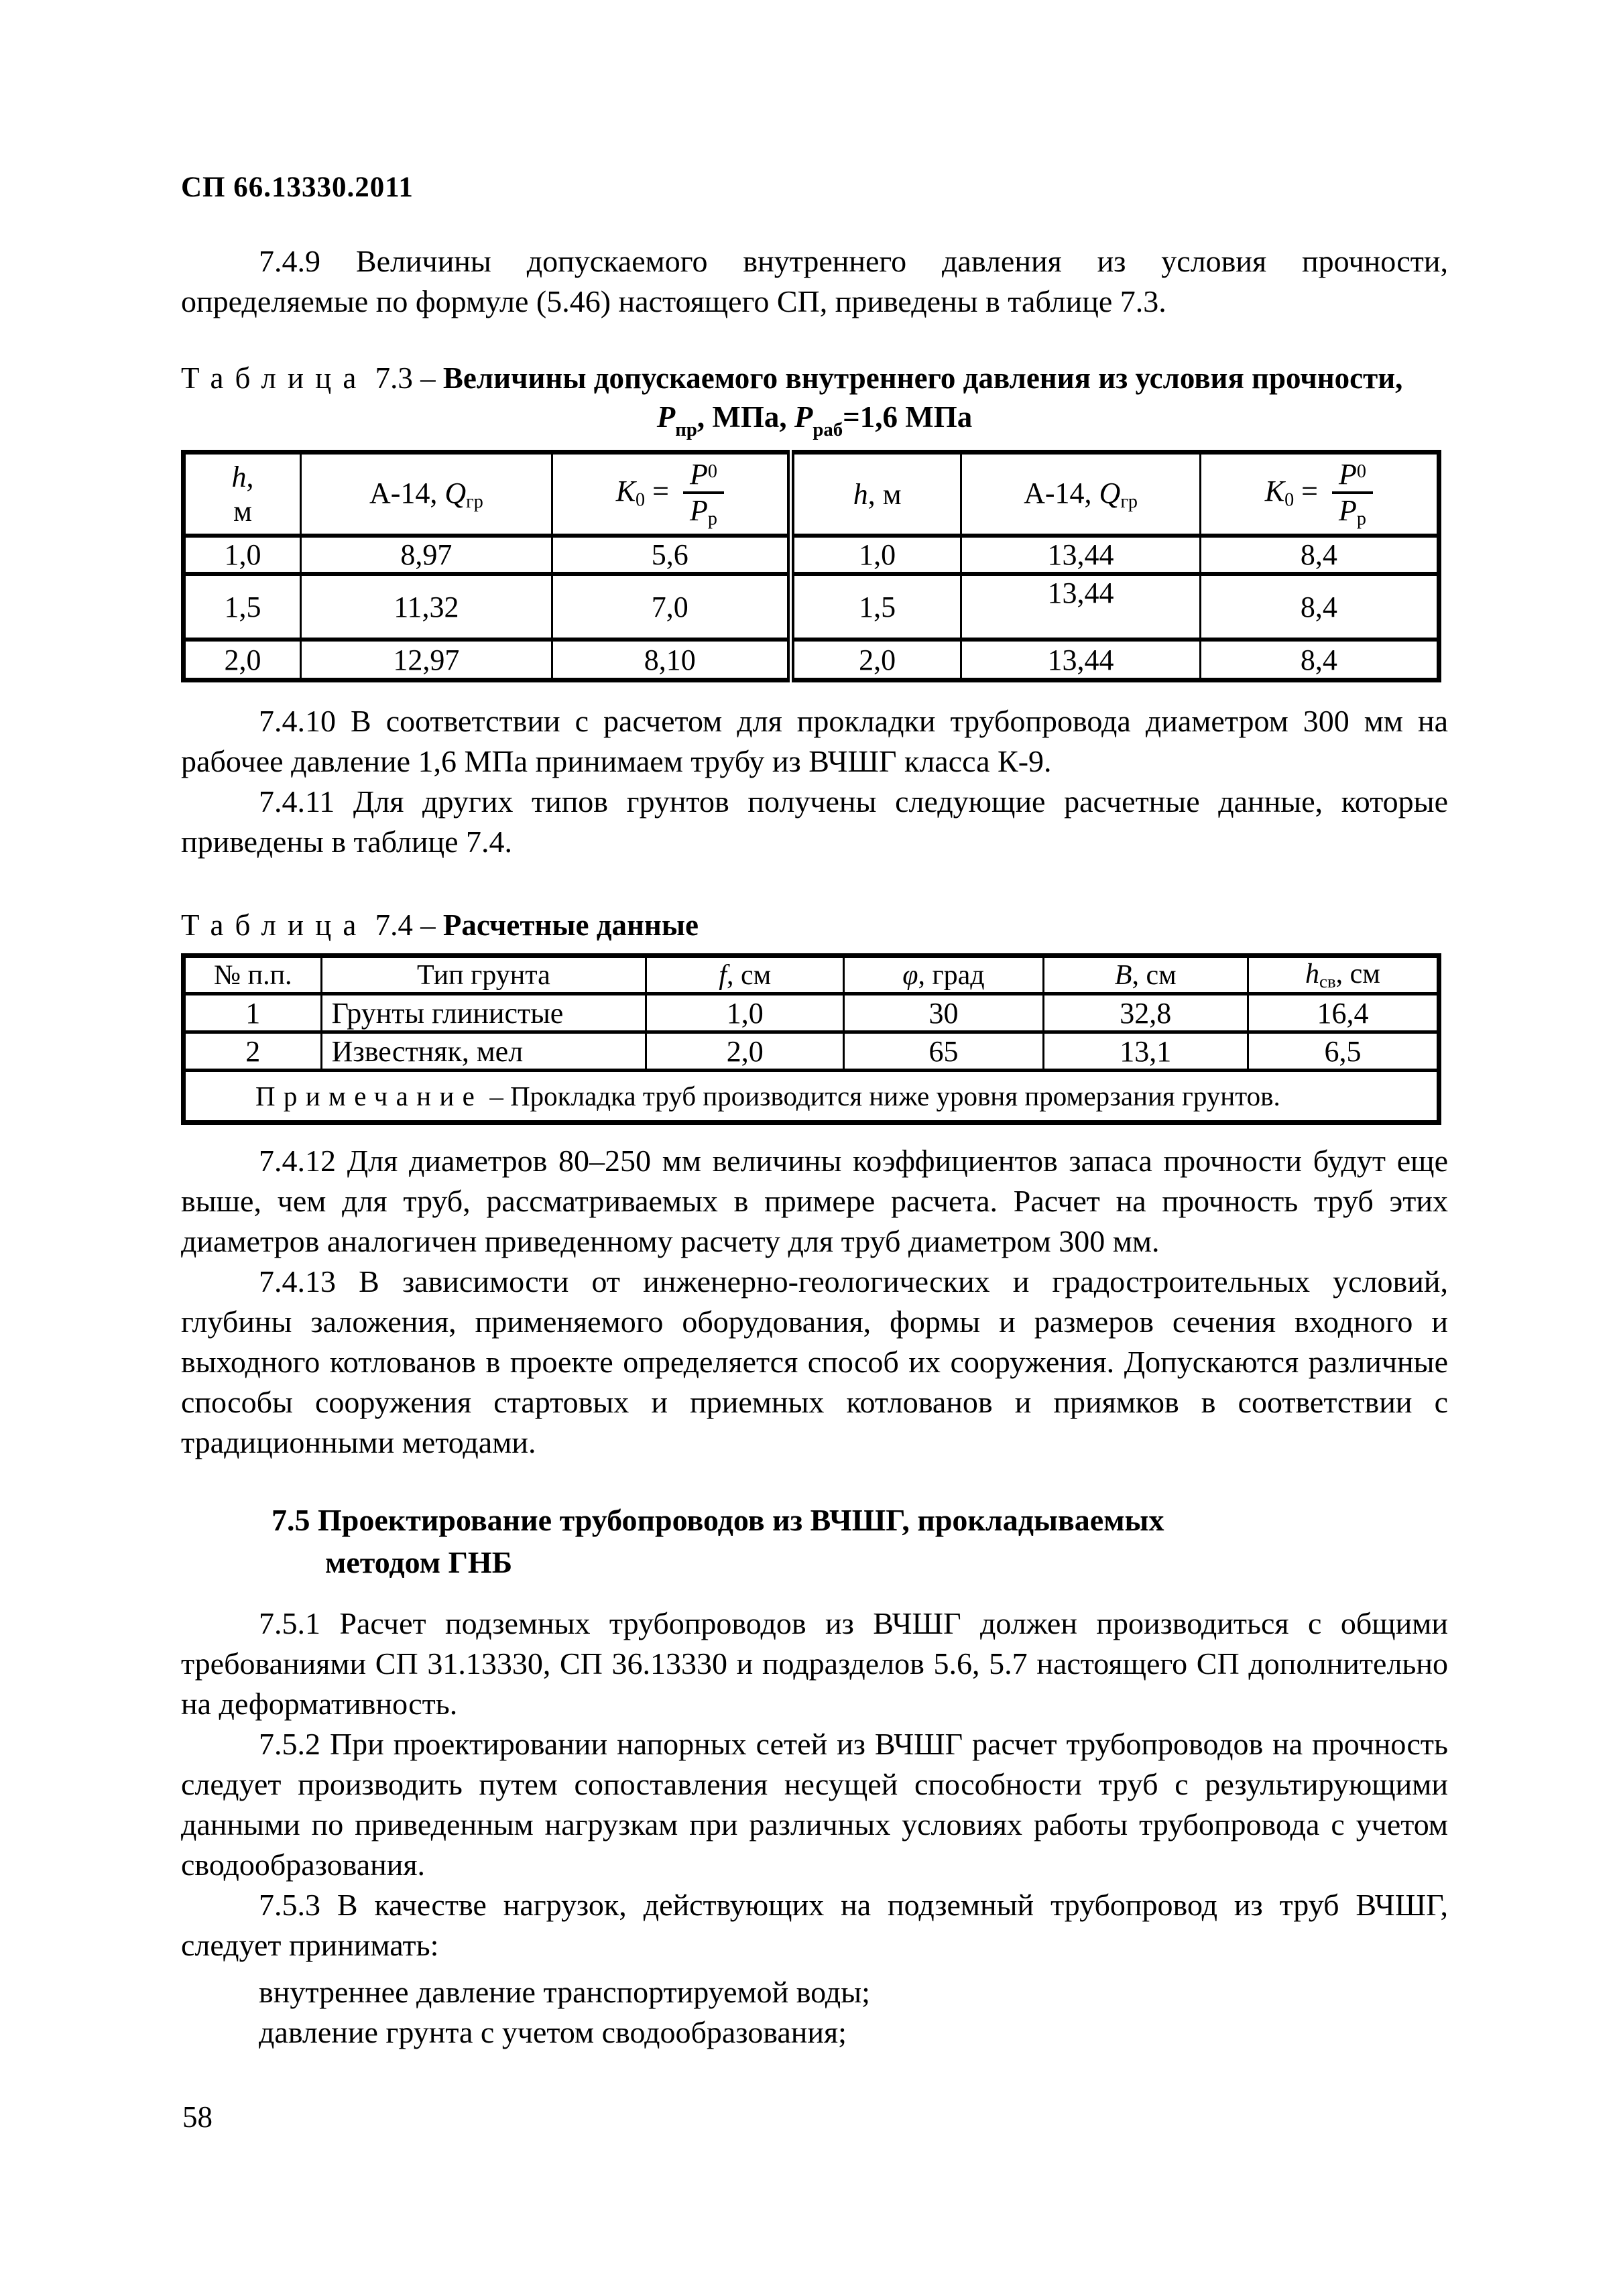 The height and width of the screenshot is (2296, 1623). Describe the element at coordinates (943, 1051) in the screenshot. I see `table-cell: 65` at that location.